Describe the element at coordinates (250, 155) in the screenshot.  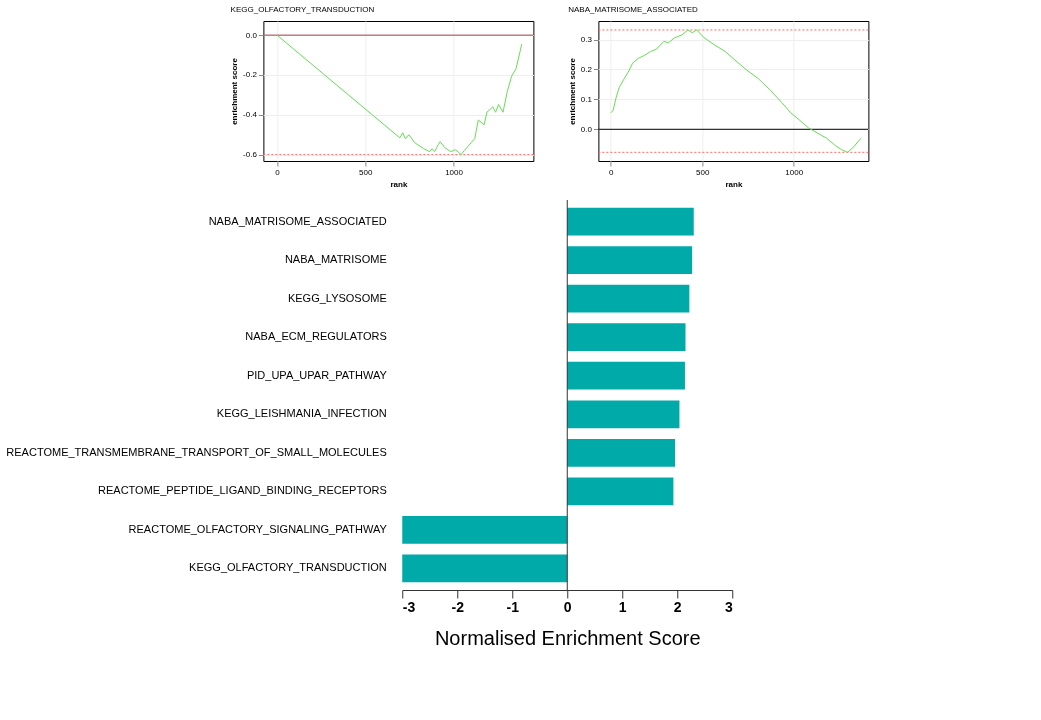
I see `y-tick-label: -0.6` at that location.